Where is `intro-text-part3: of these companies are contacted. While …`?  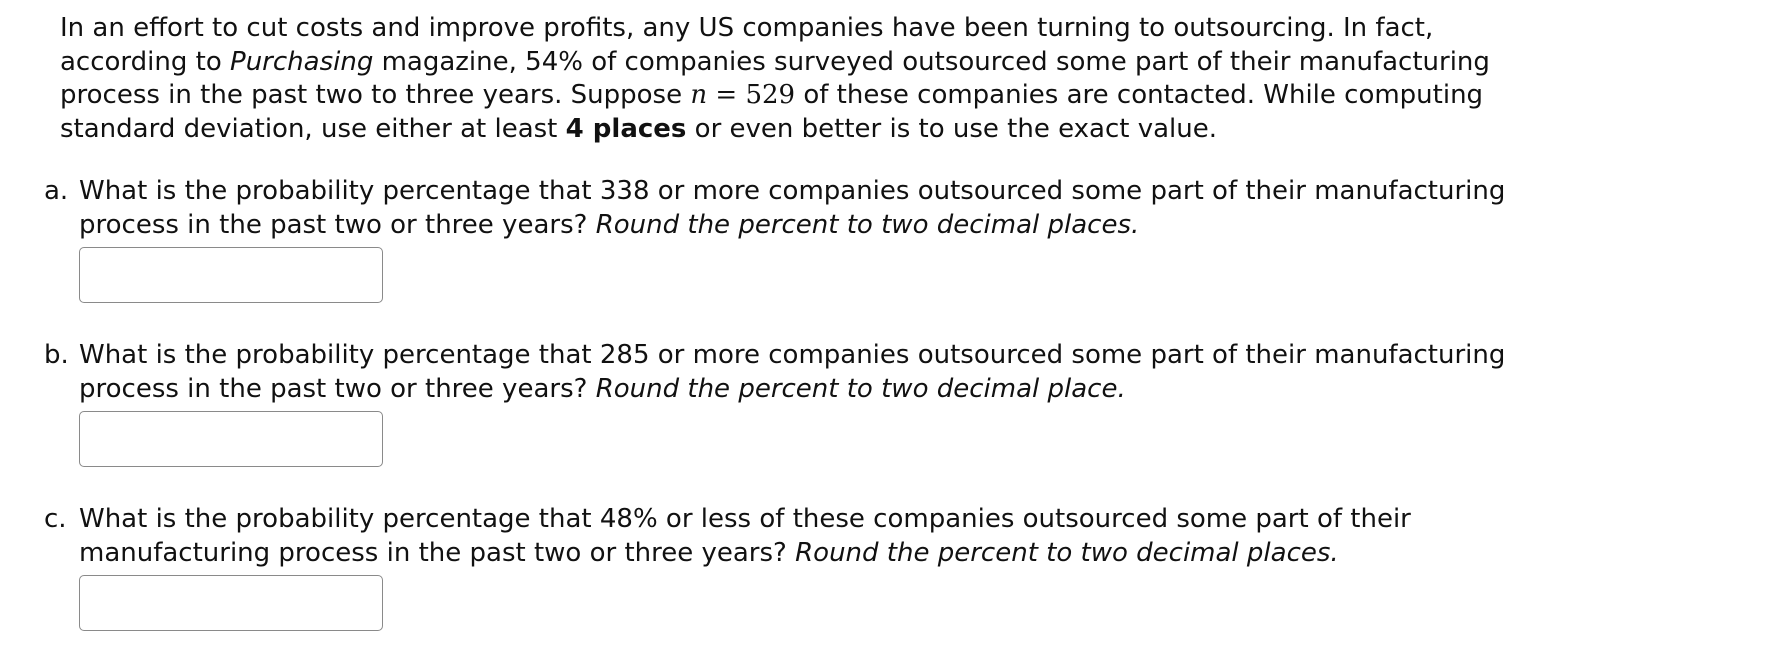 intro-text-part3: of these companies are contacted. While … is located at coordinates (772, 112).